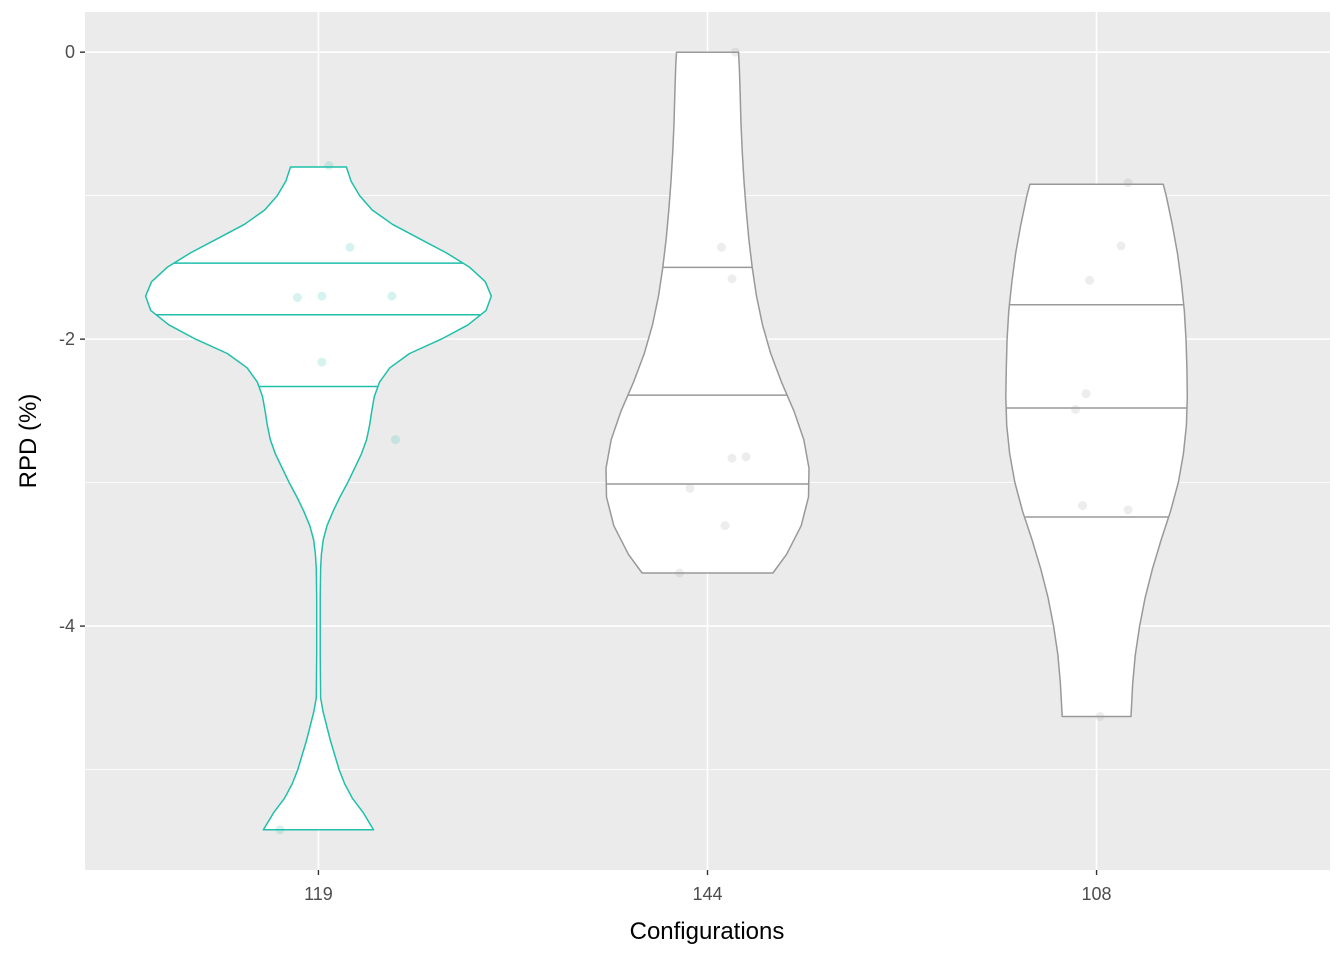  I want to click on y-axis-title: RPD (%), so click(28, 441).